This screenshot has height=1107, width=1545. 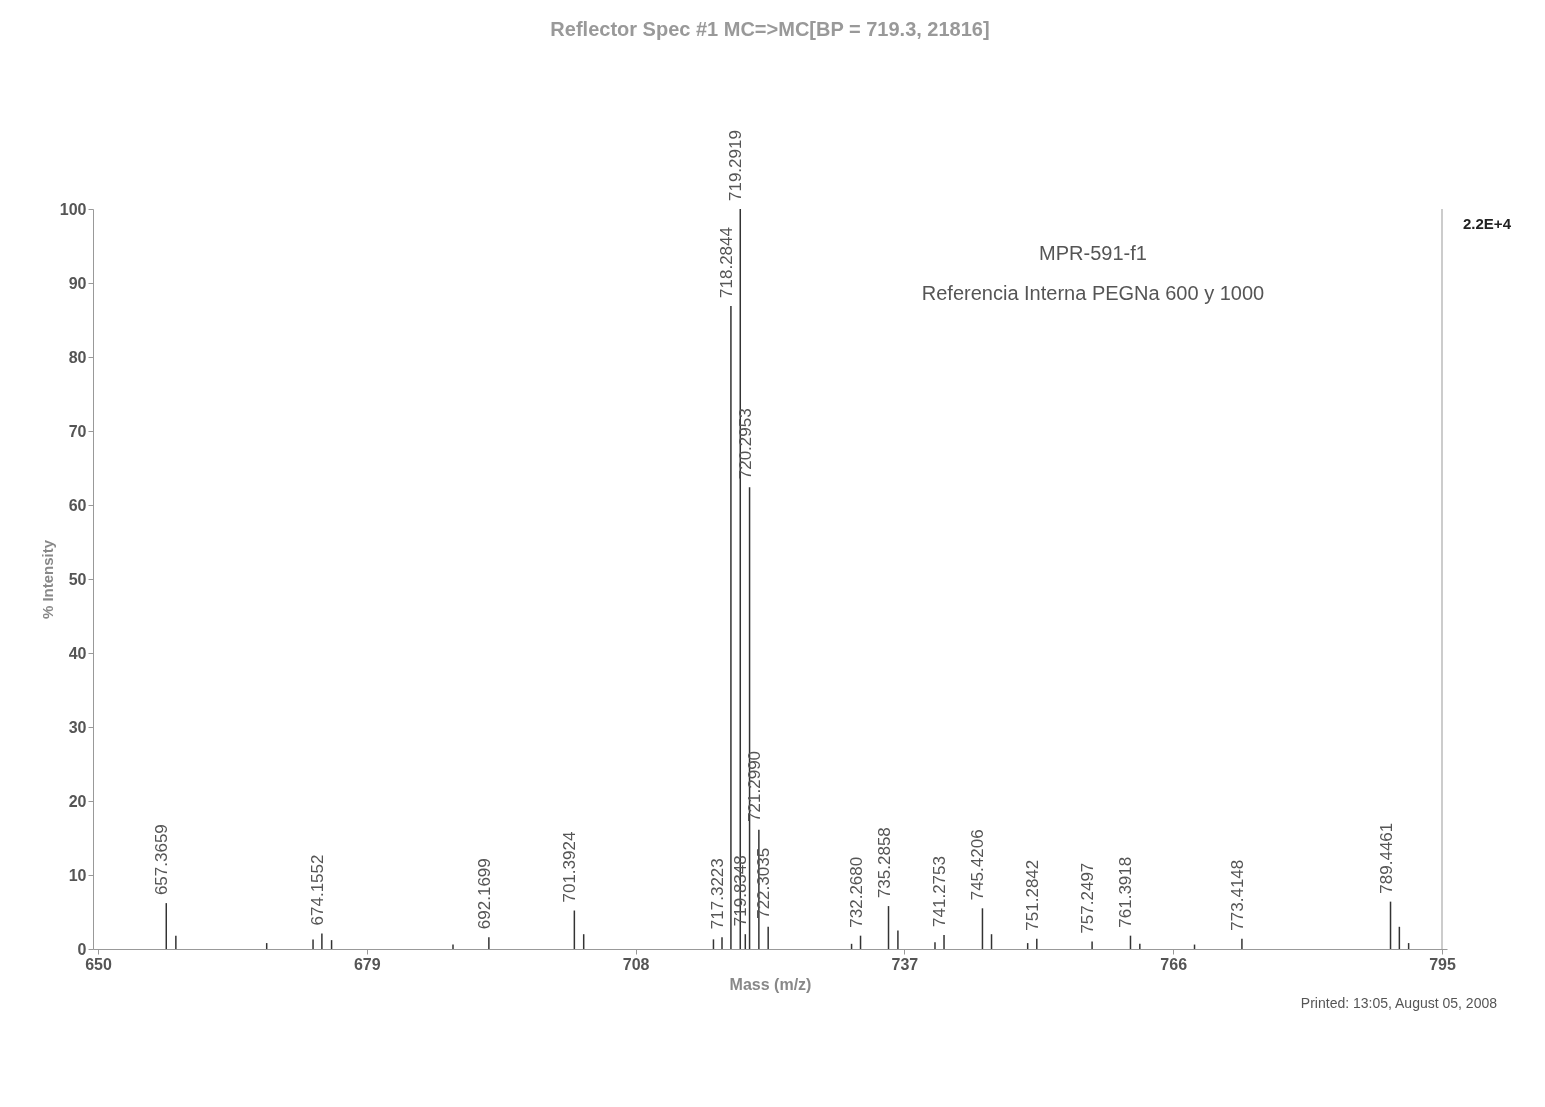 What do you see at coordinates (317, 890) in the screenshot?
I see `annotation: 674.1552` at bounding box center [317, 890].